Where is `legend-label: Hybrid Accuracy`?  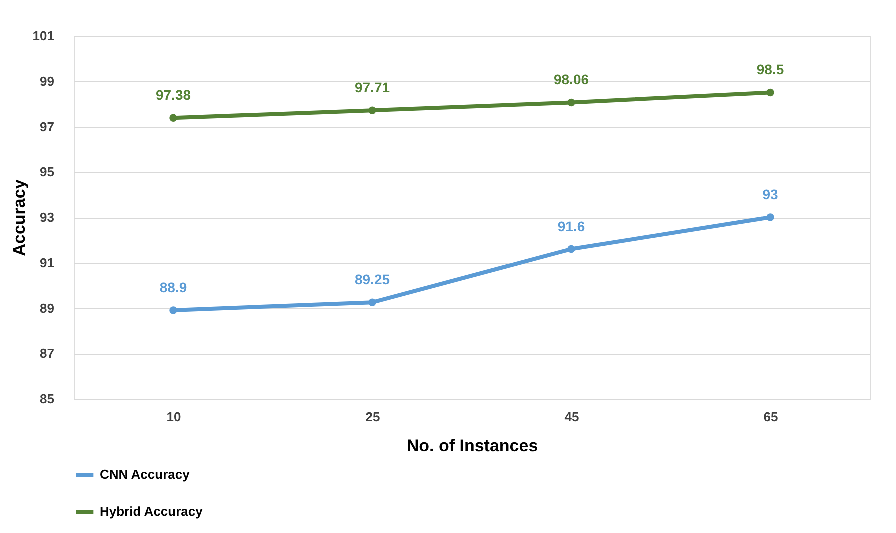 legend-label: Hybrid Accuracy is located at coordinates (152, 511).